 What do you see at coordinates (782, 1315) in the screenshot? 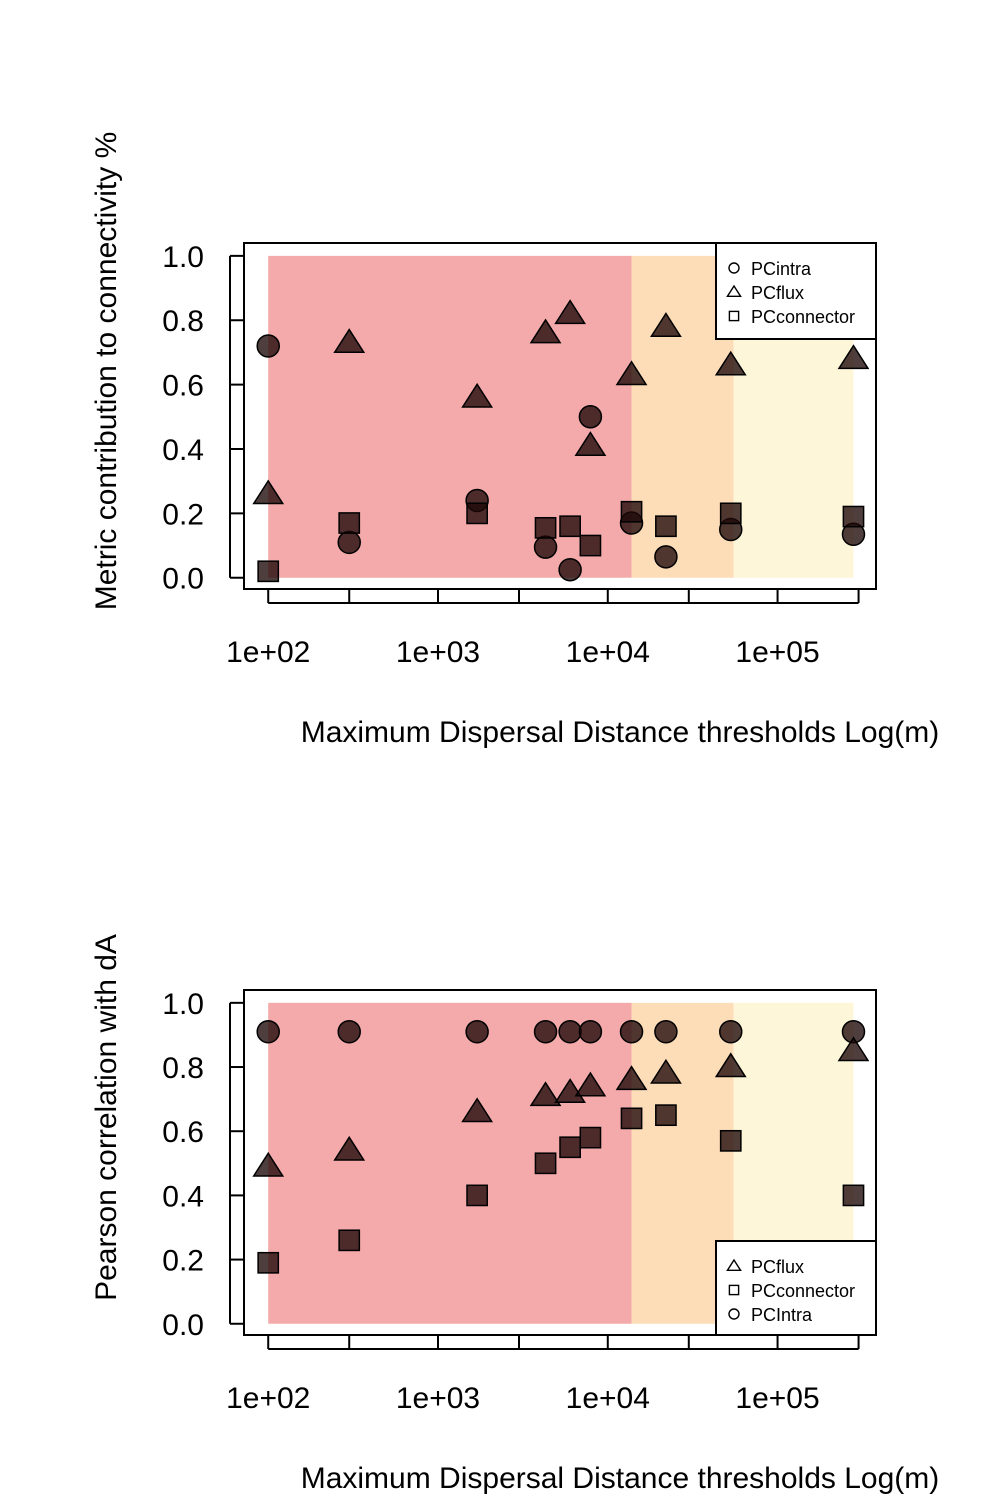
I see `legend-label: PCIntra` at bounding box center [782, 1315].